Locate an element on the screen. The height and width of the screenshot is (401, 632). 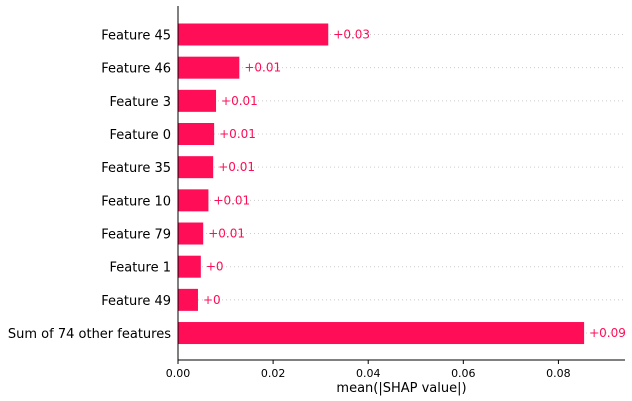
category-label: Feature 0 is located at coordinates (140, 135).